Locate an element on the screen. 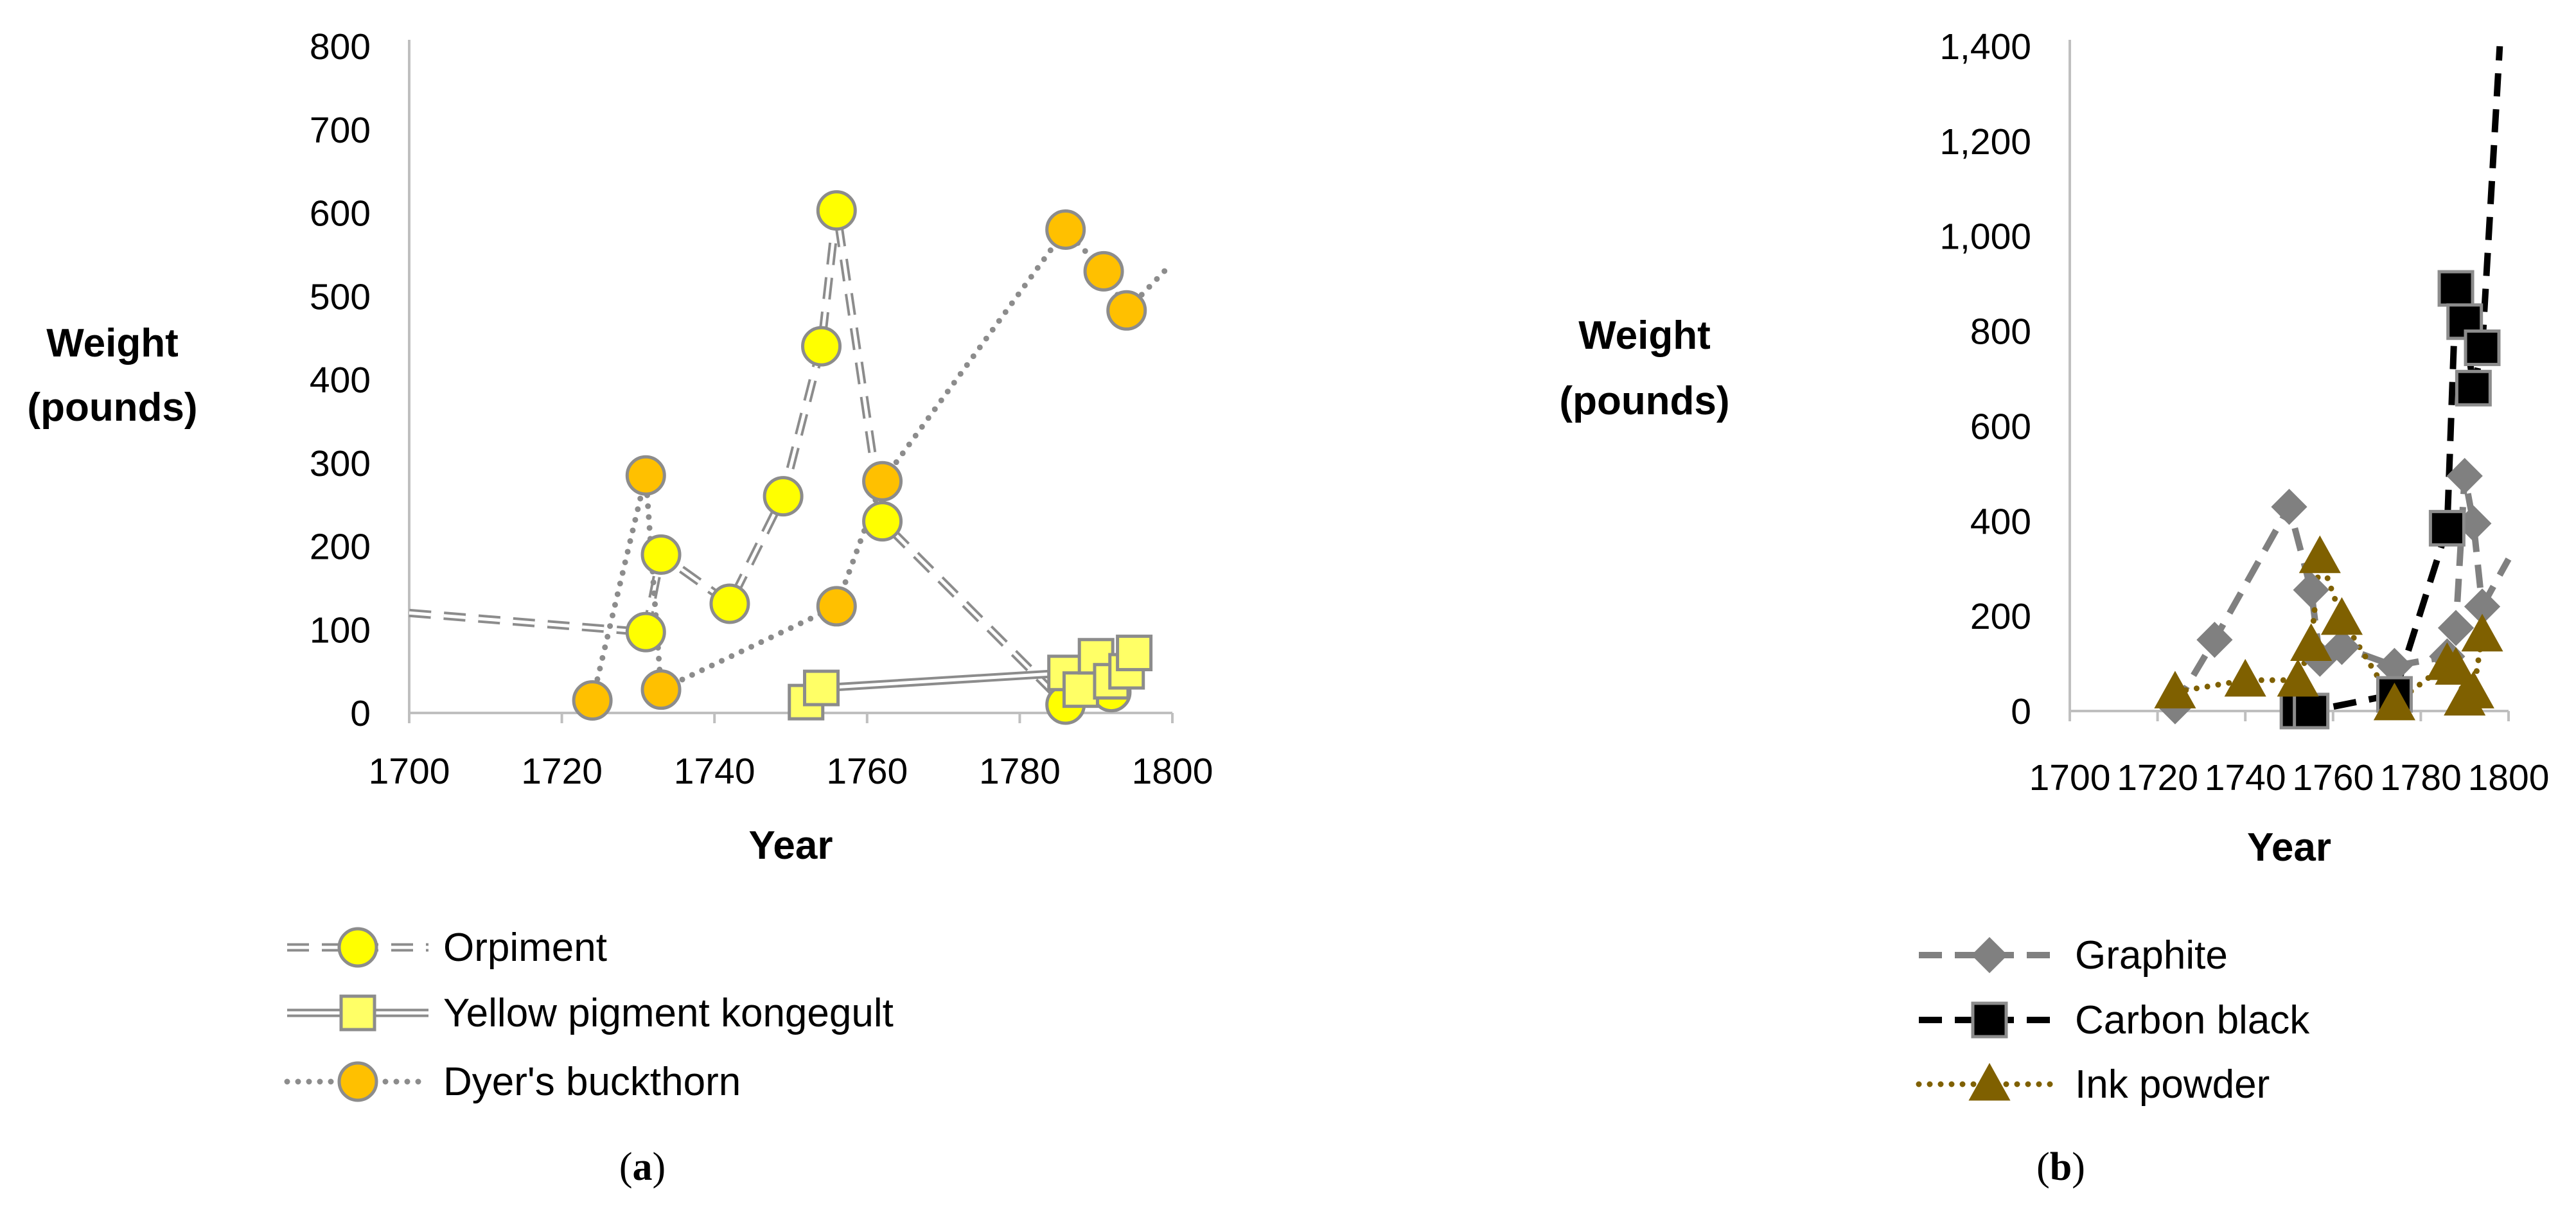 This screenshot has width=2576, height=1230. markers-orpiment is located at coordinates (878, 457).